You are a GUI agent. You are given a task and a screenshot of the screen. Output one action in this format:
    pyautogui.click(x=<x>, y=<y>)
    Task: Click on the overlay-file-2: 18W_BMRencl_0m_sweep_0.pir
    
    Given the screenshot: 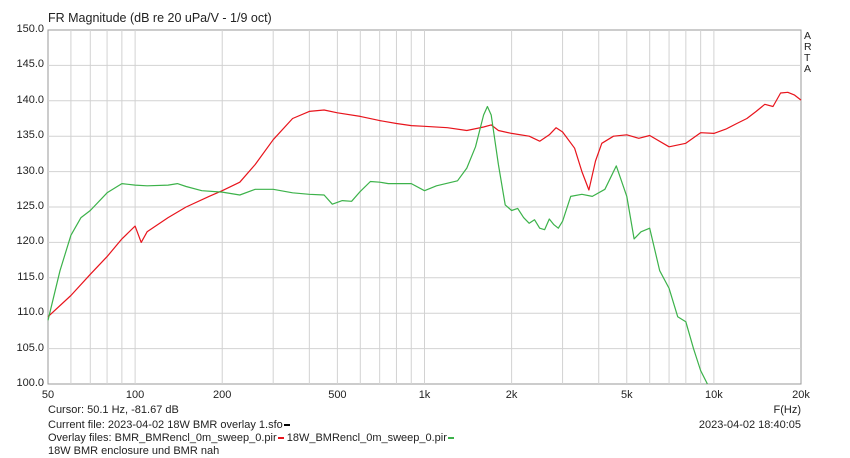 What is the action you would take?
    pyautogui.click(x=366, y=438)
    